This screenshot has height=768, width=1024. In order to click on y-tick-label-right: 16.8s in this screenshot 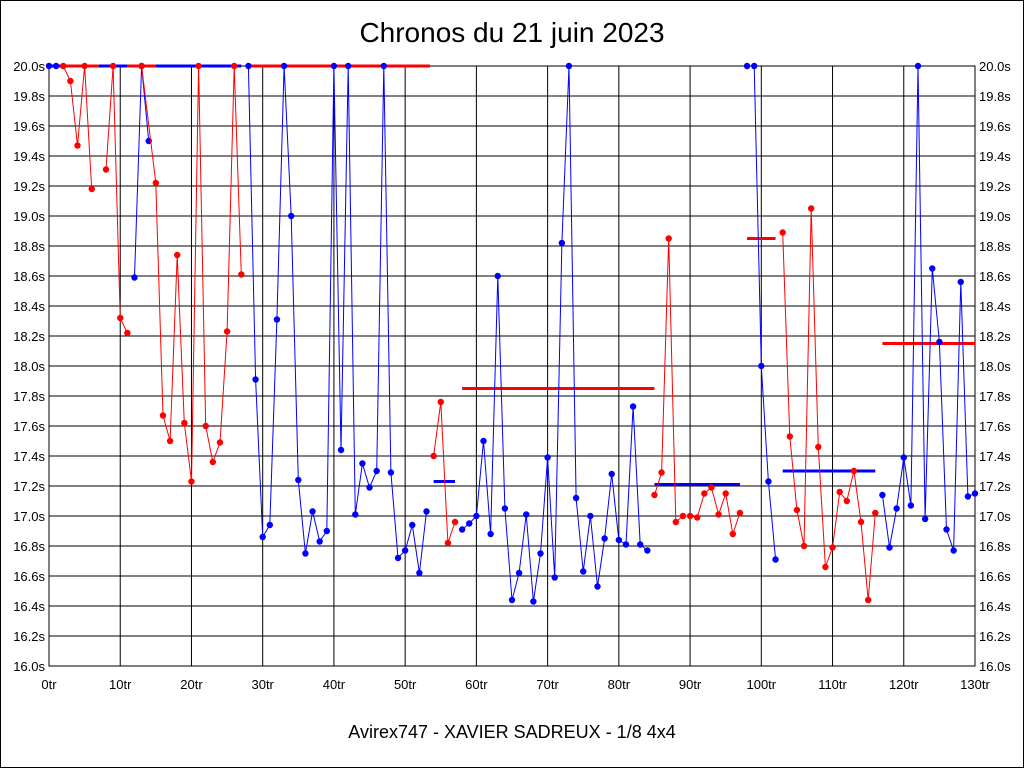, I will do `click(995, 546)`.